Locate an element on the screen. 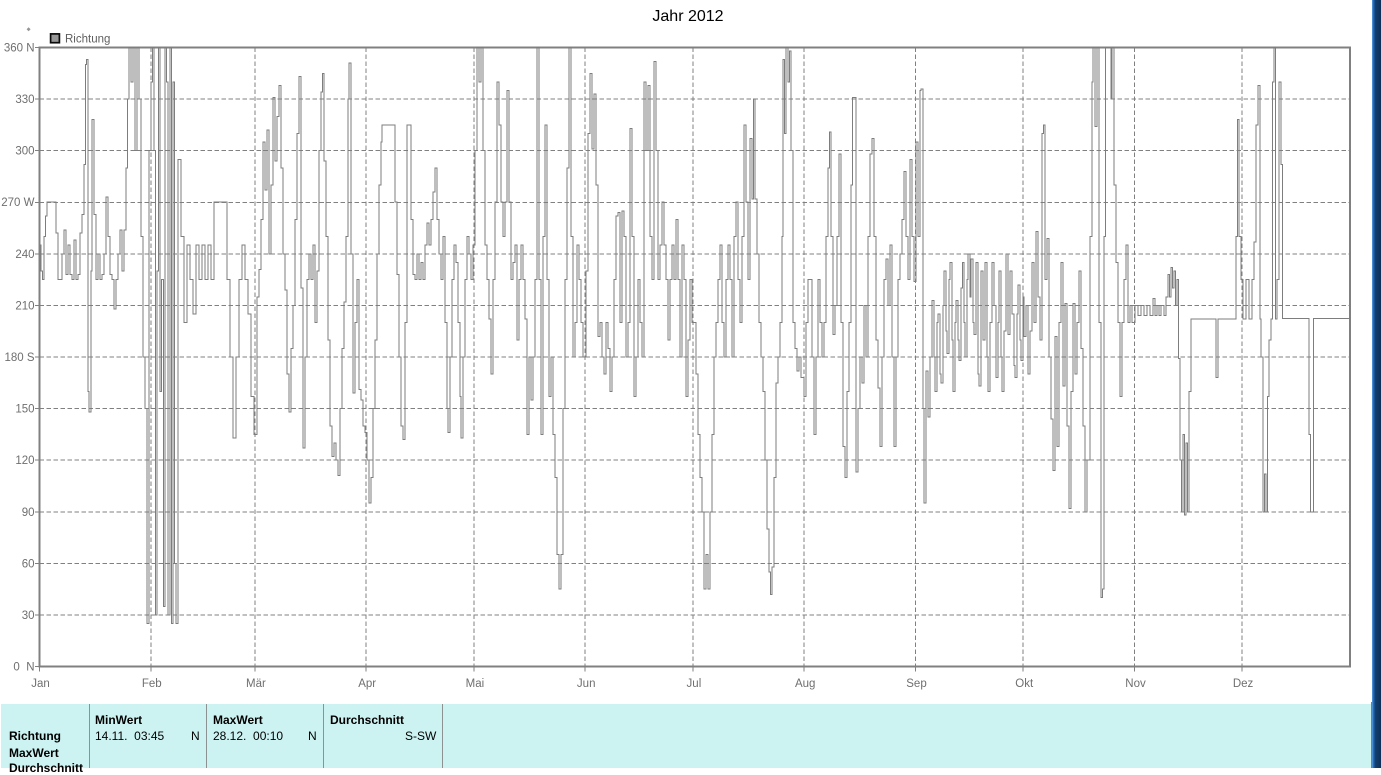 The image size is (1381, 775). svg-text: 240 is located at coordinates (24, 255).